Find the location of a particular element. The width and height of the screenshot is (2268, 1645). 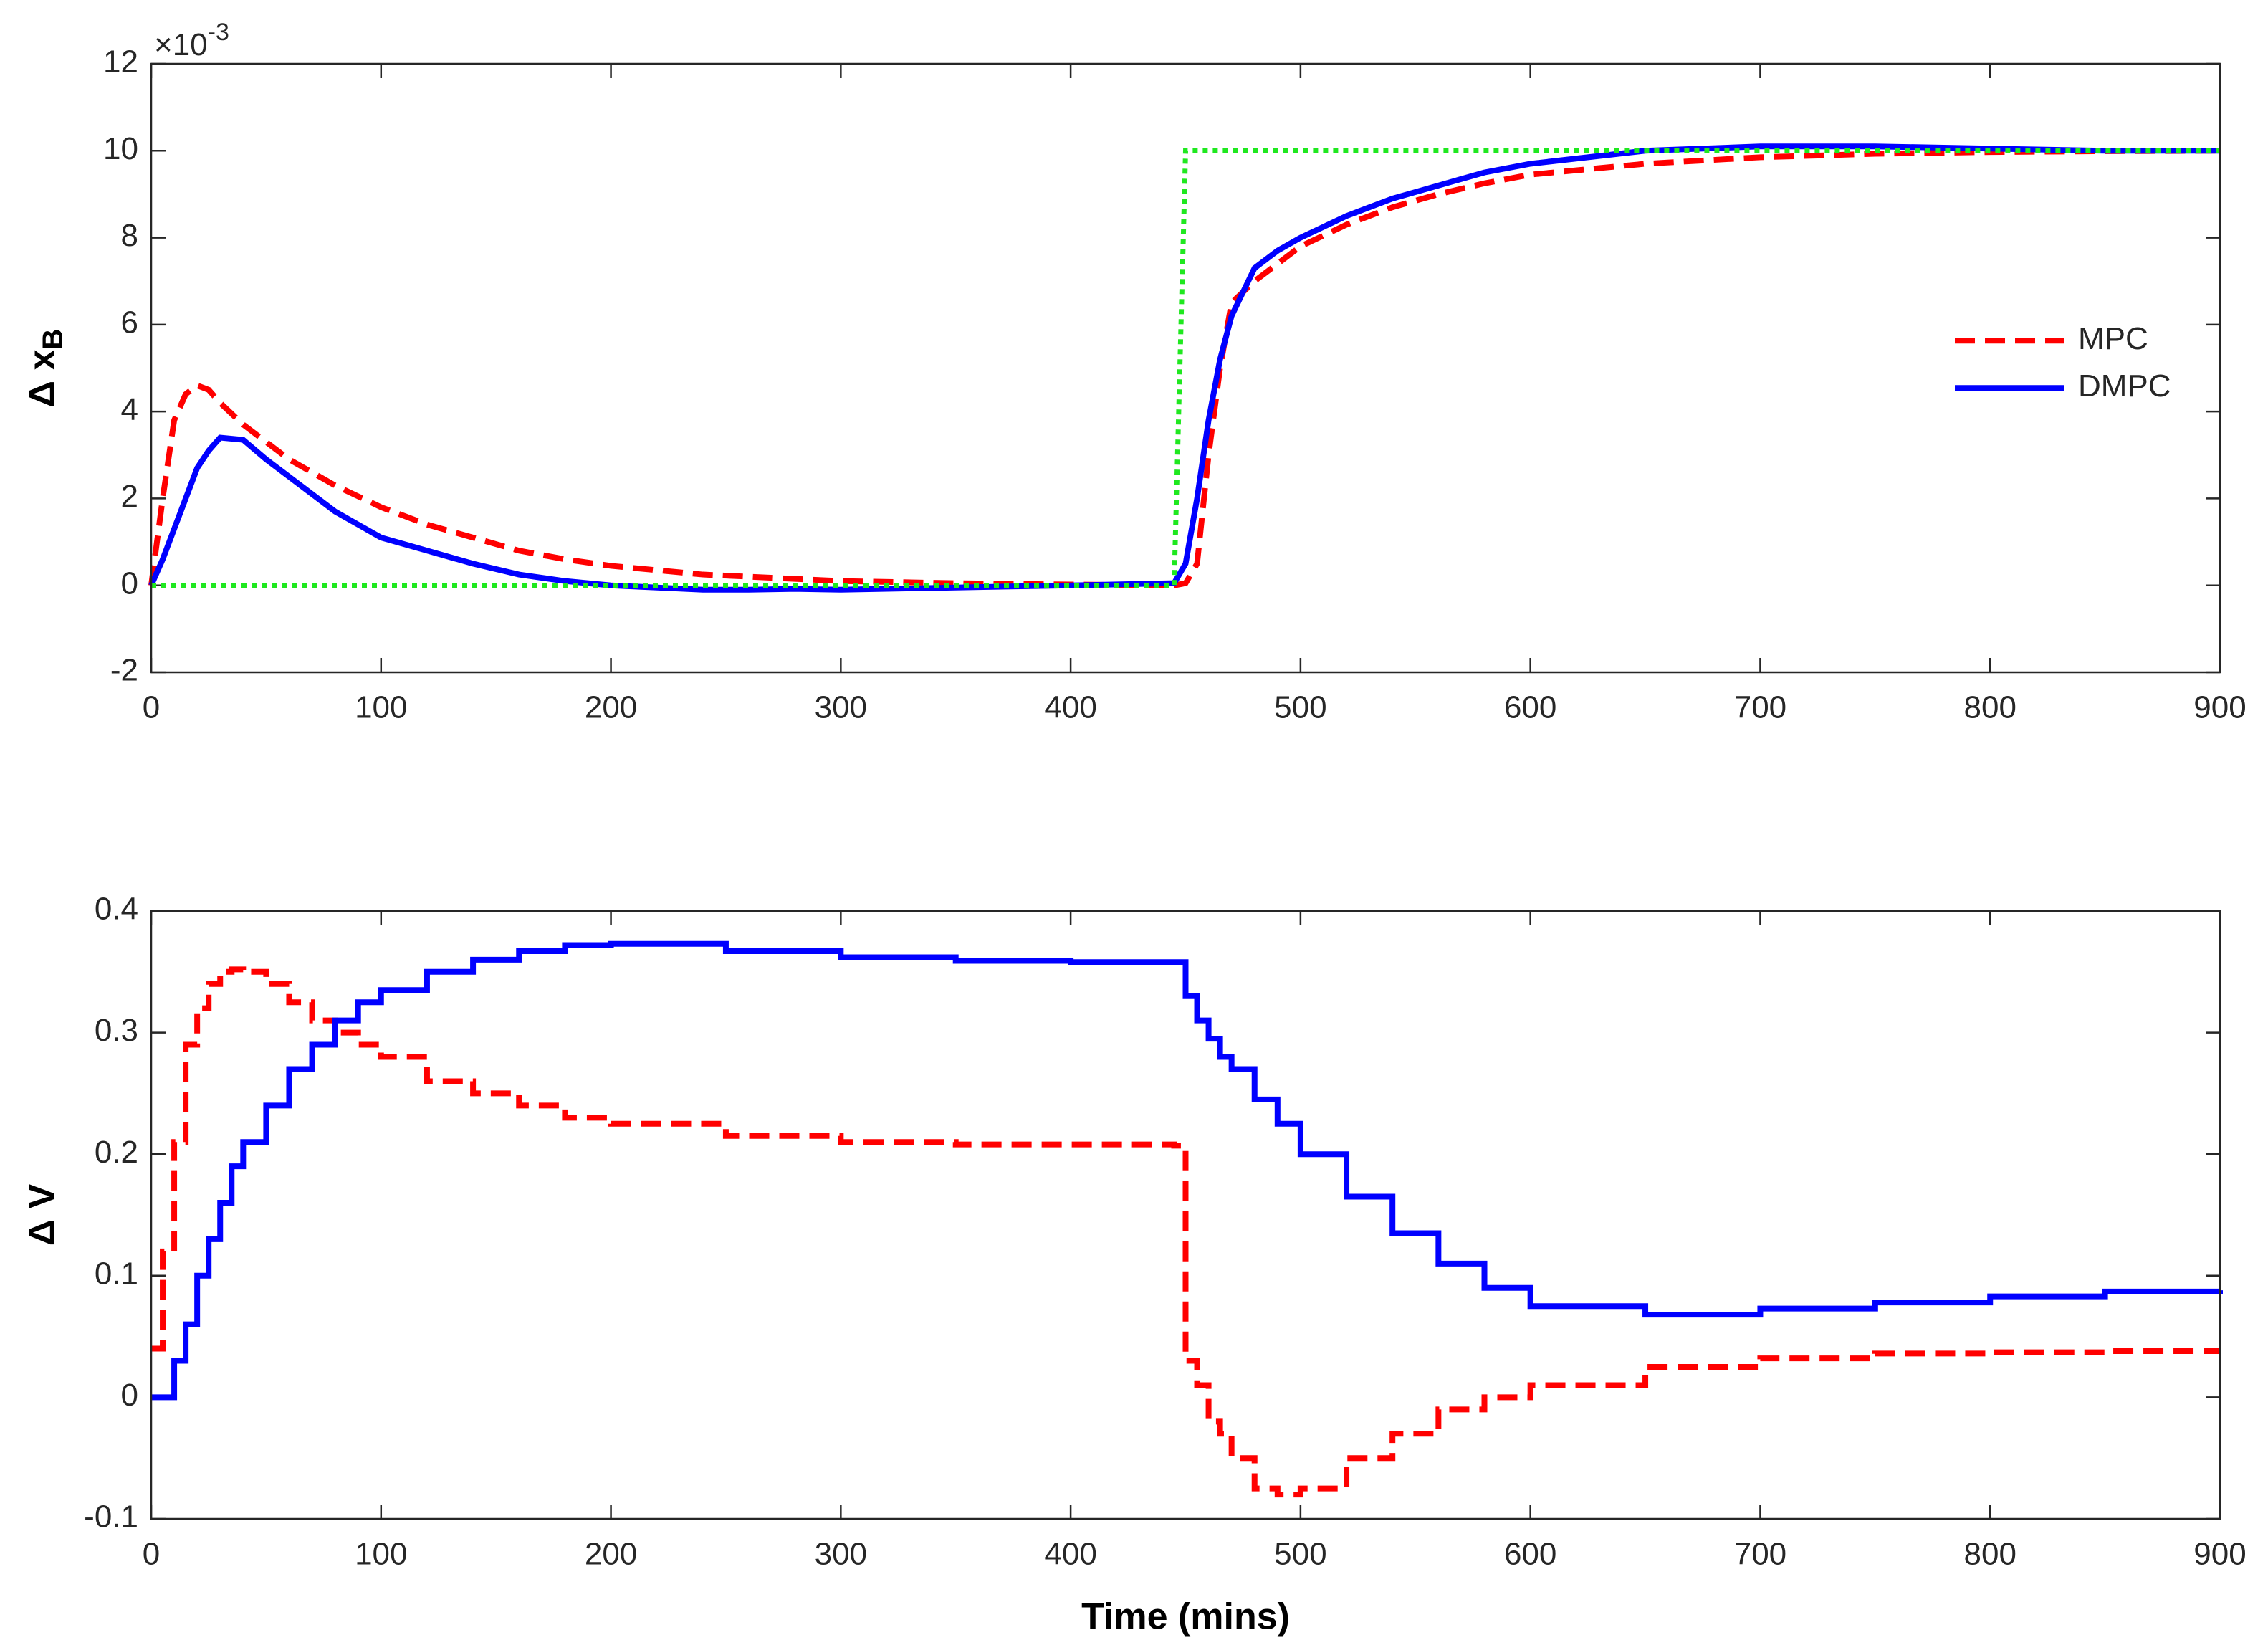

y-tick-label: 4 is located at coordinates (129, 409).